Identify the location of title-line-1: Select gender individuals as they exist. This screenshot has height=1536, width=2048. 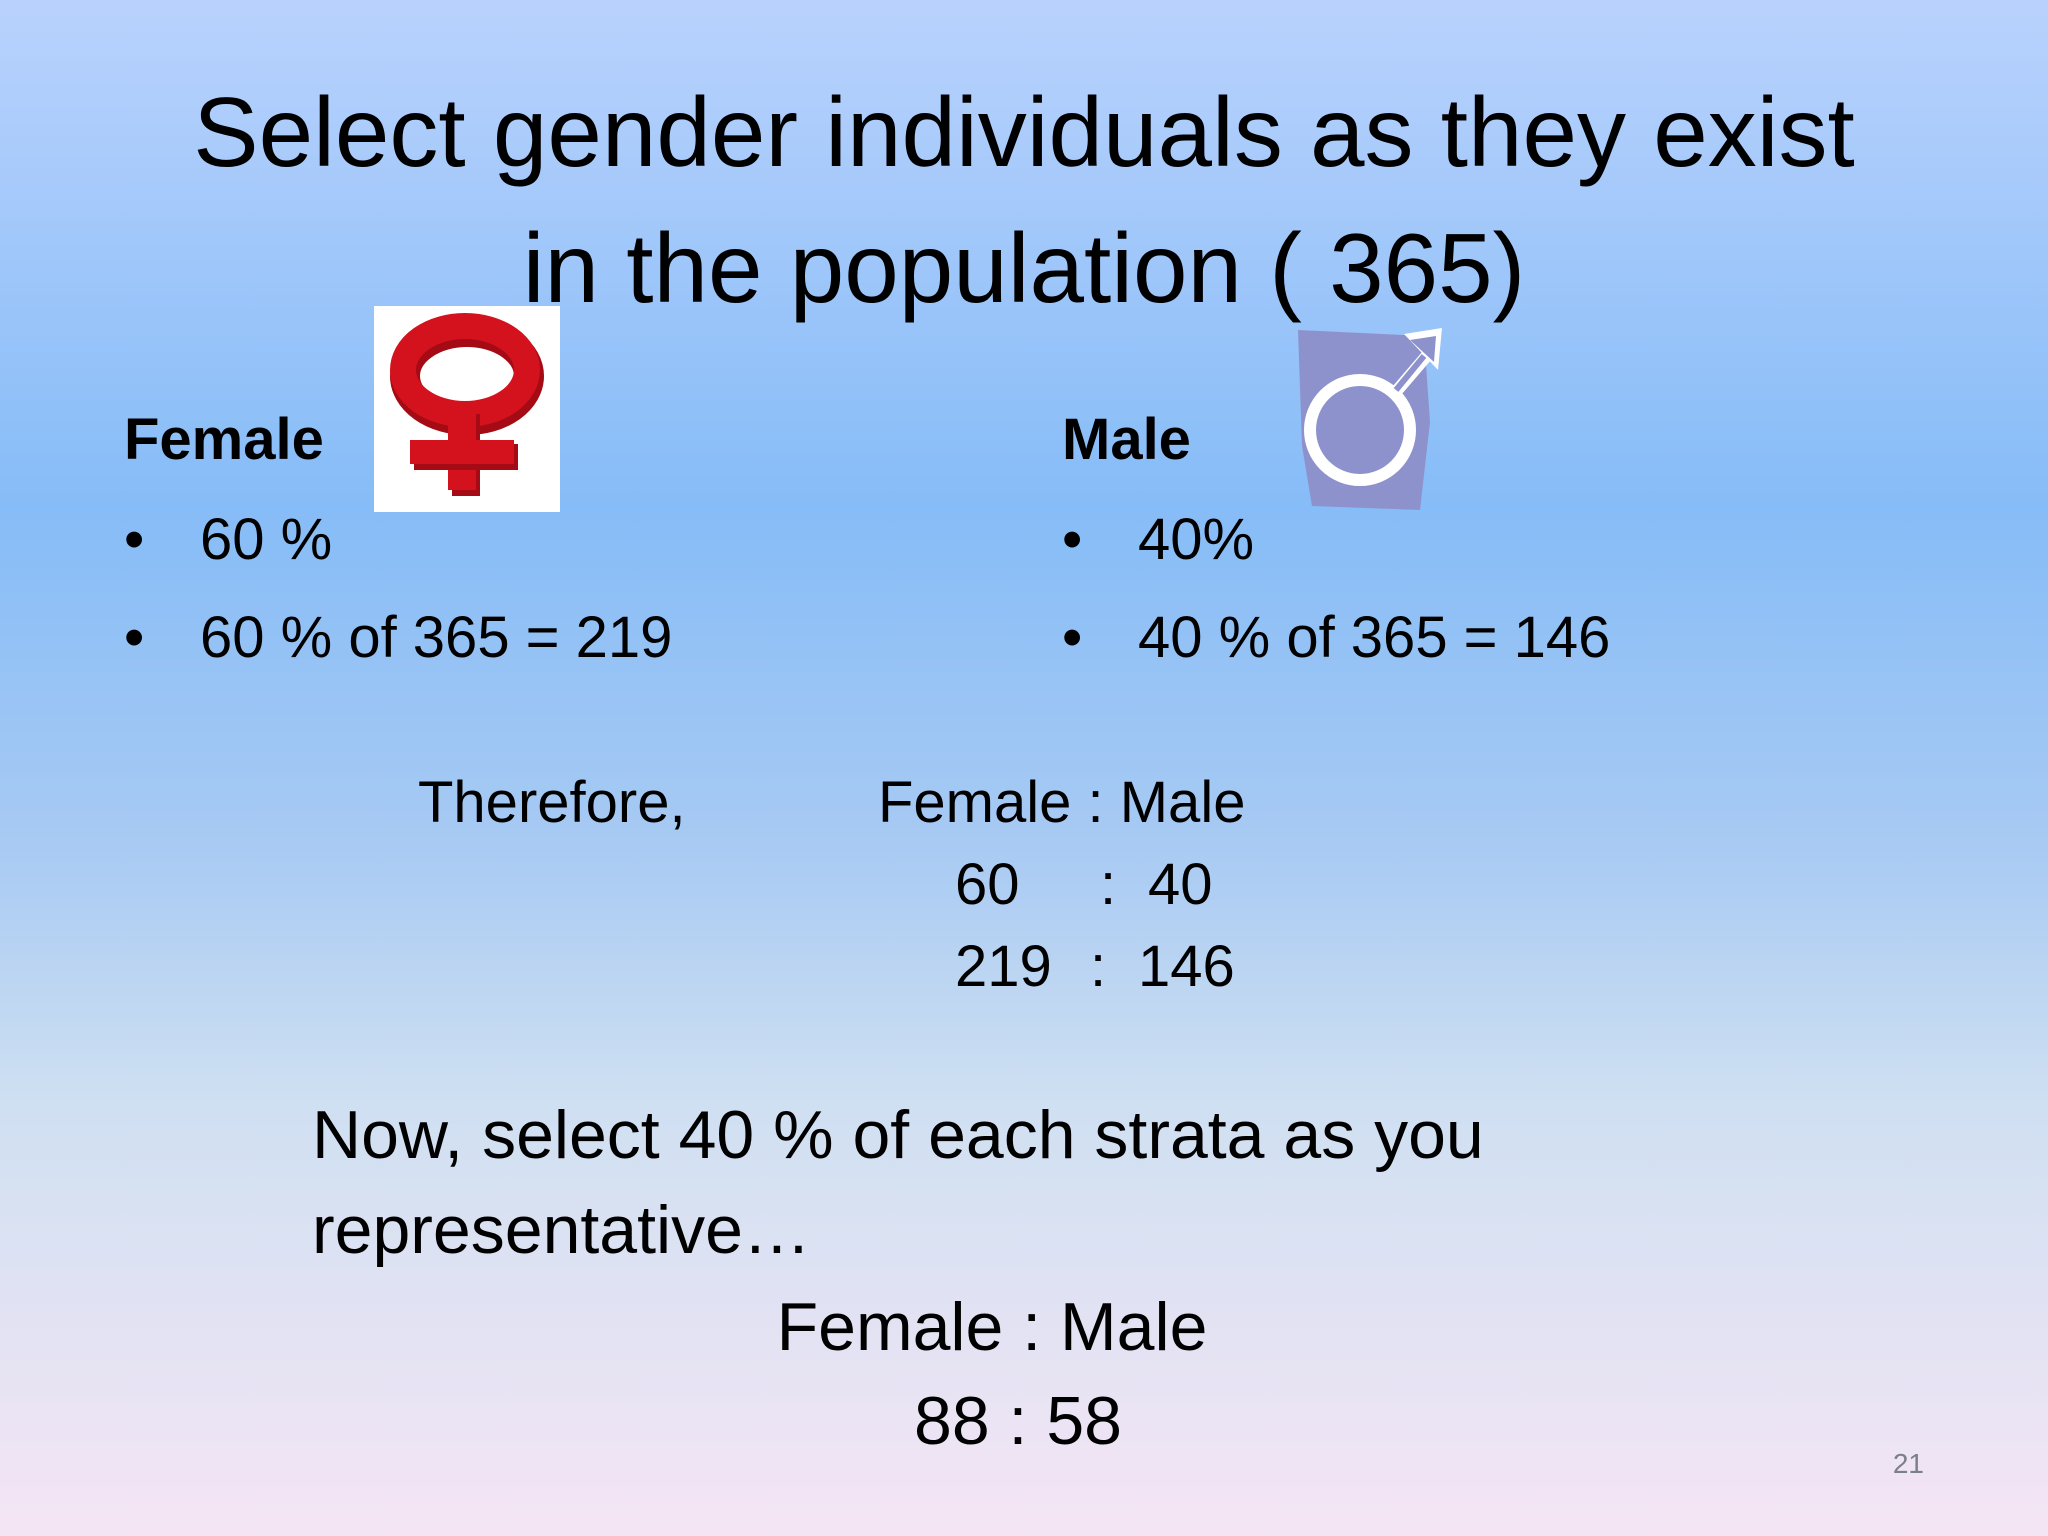
(1024, 132).